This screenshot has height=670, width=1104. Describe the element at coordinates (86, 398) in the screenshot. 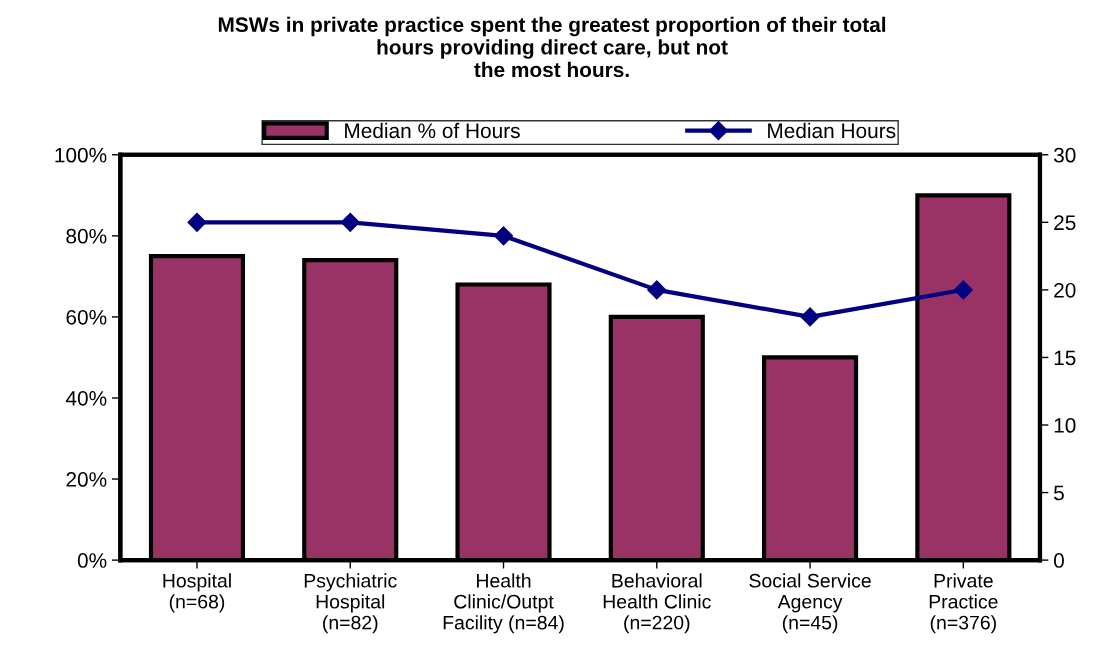

I see `y-tick-label: 40%` at that location.